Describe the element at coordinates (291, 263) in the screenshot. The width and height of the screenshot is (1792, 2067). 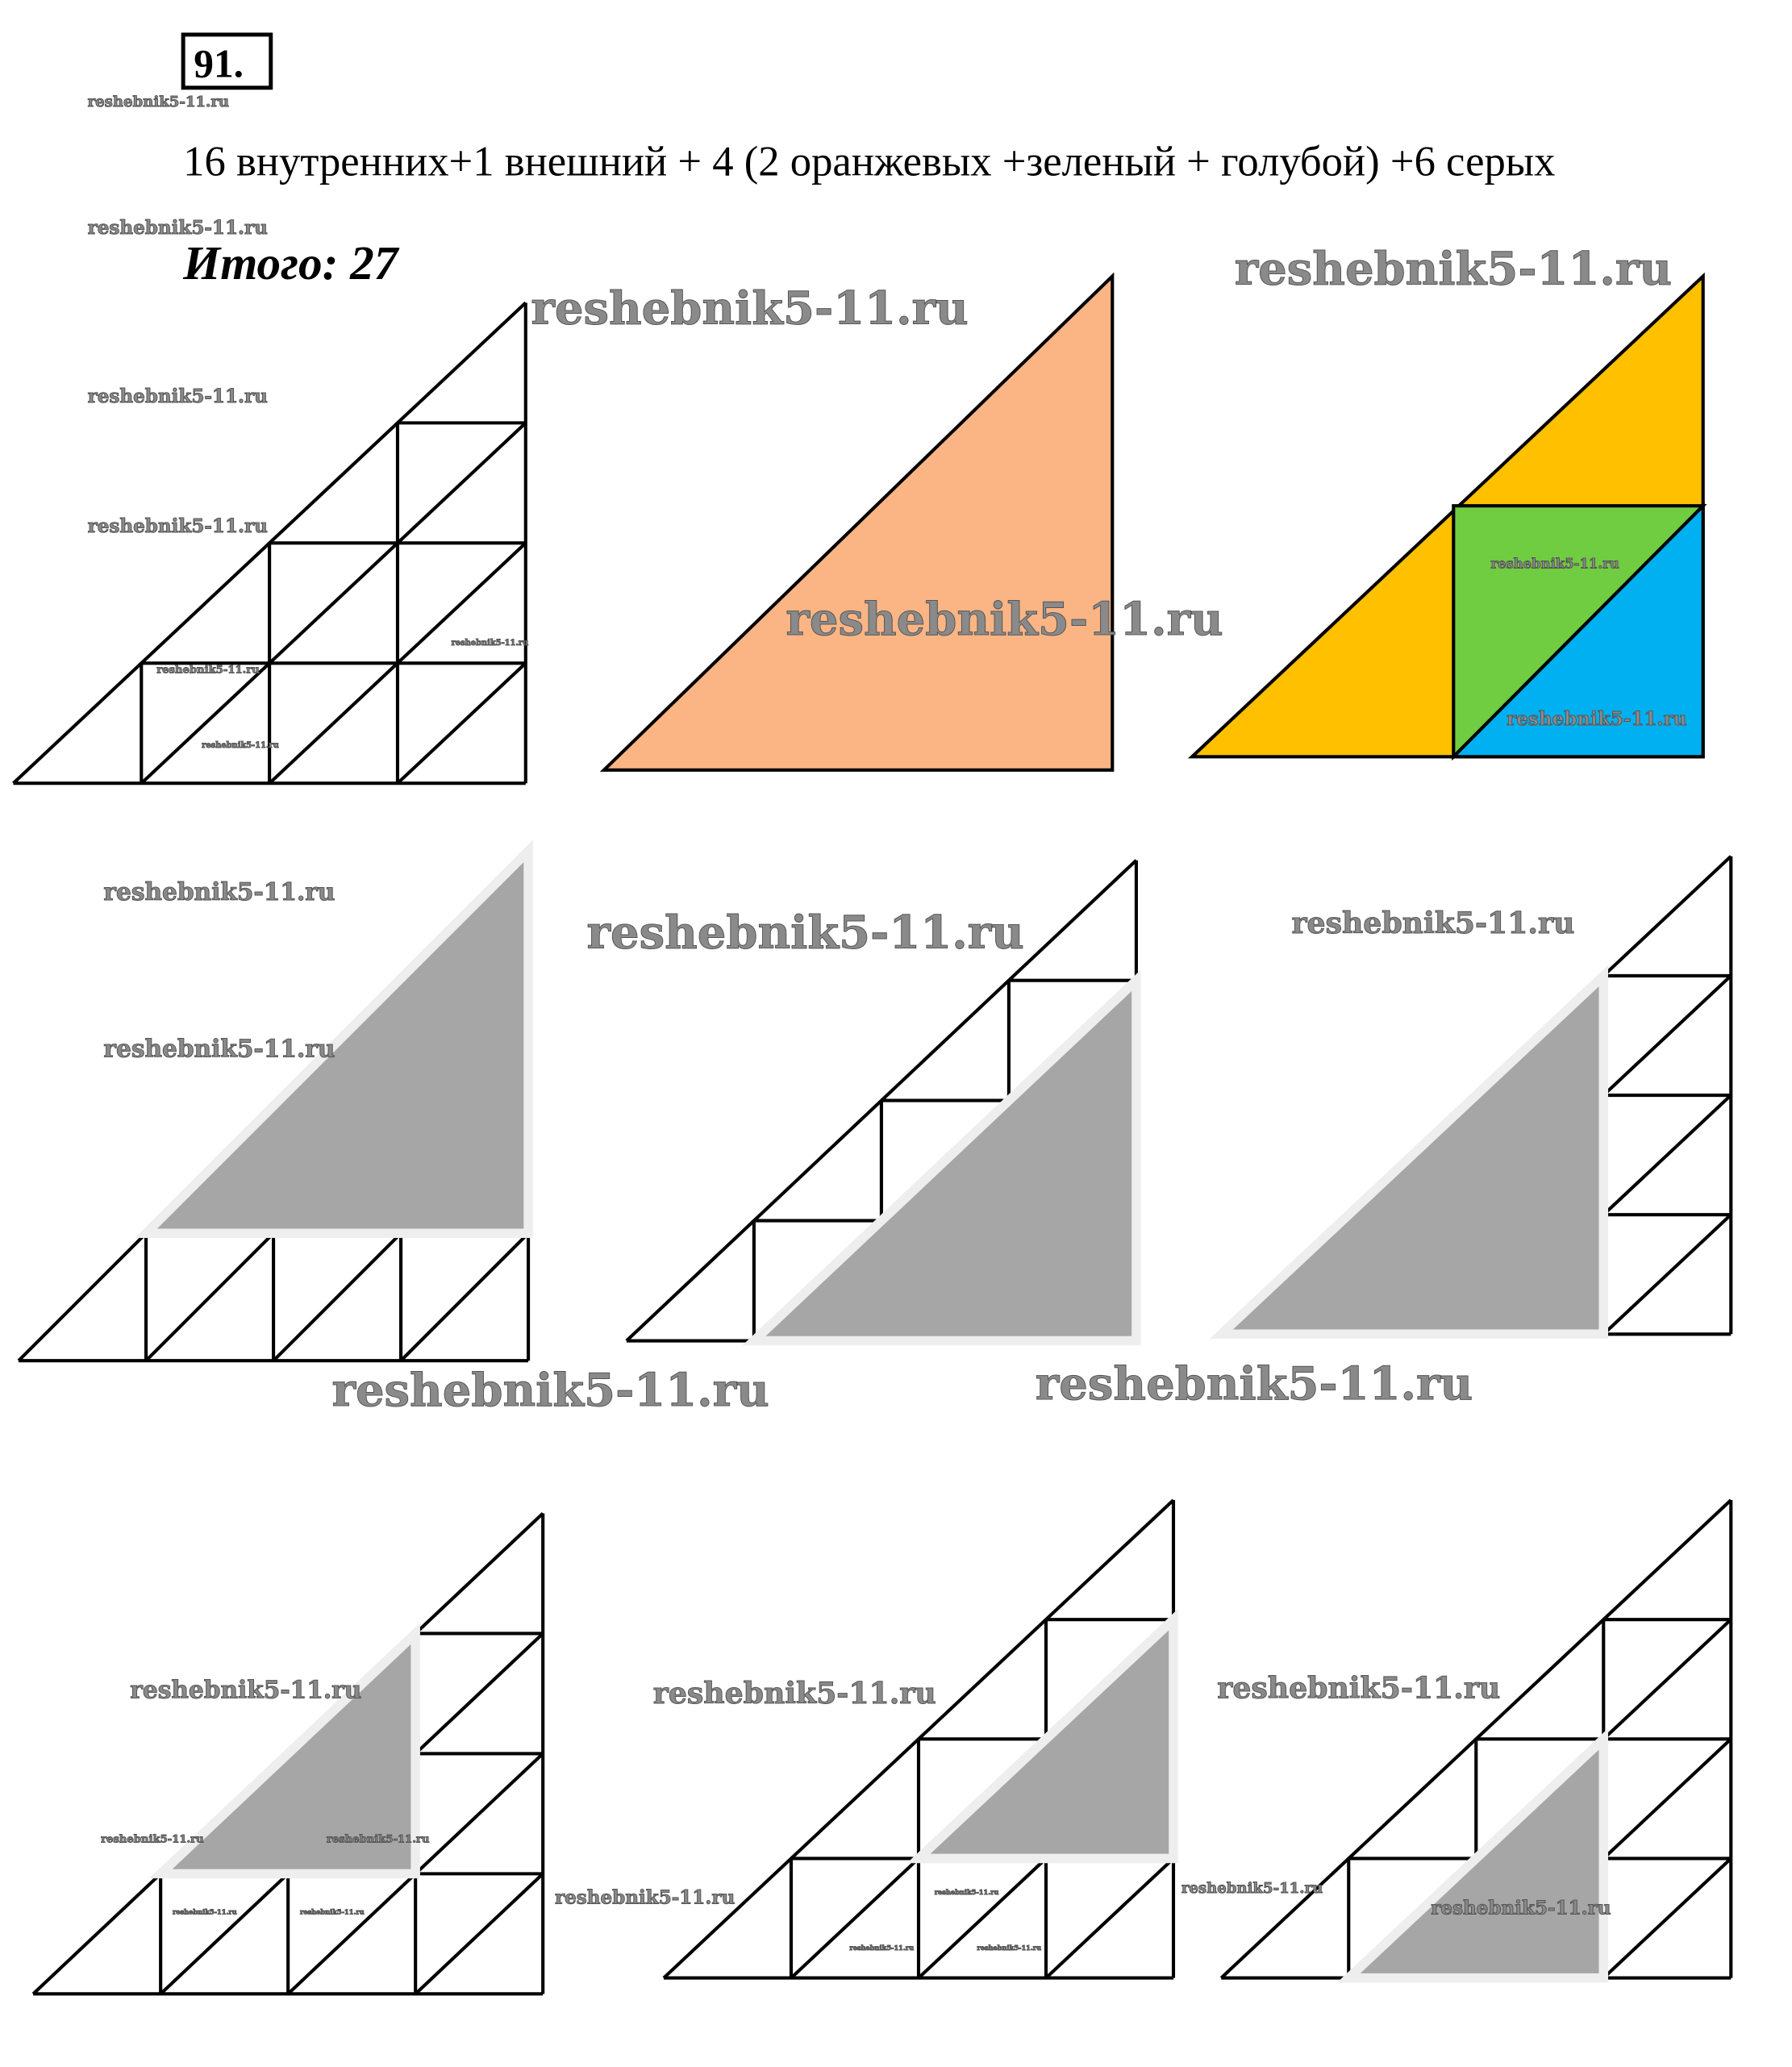
I see `total-label: Итого: 27` at that location.